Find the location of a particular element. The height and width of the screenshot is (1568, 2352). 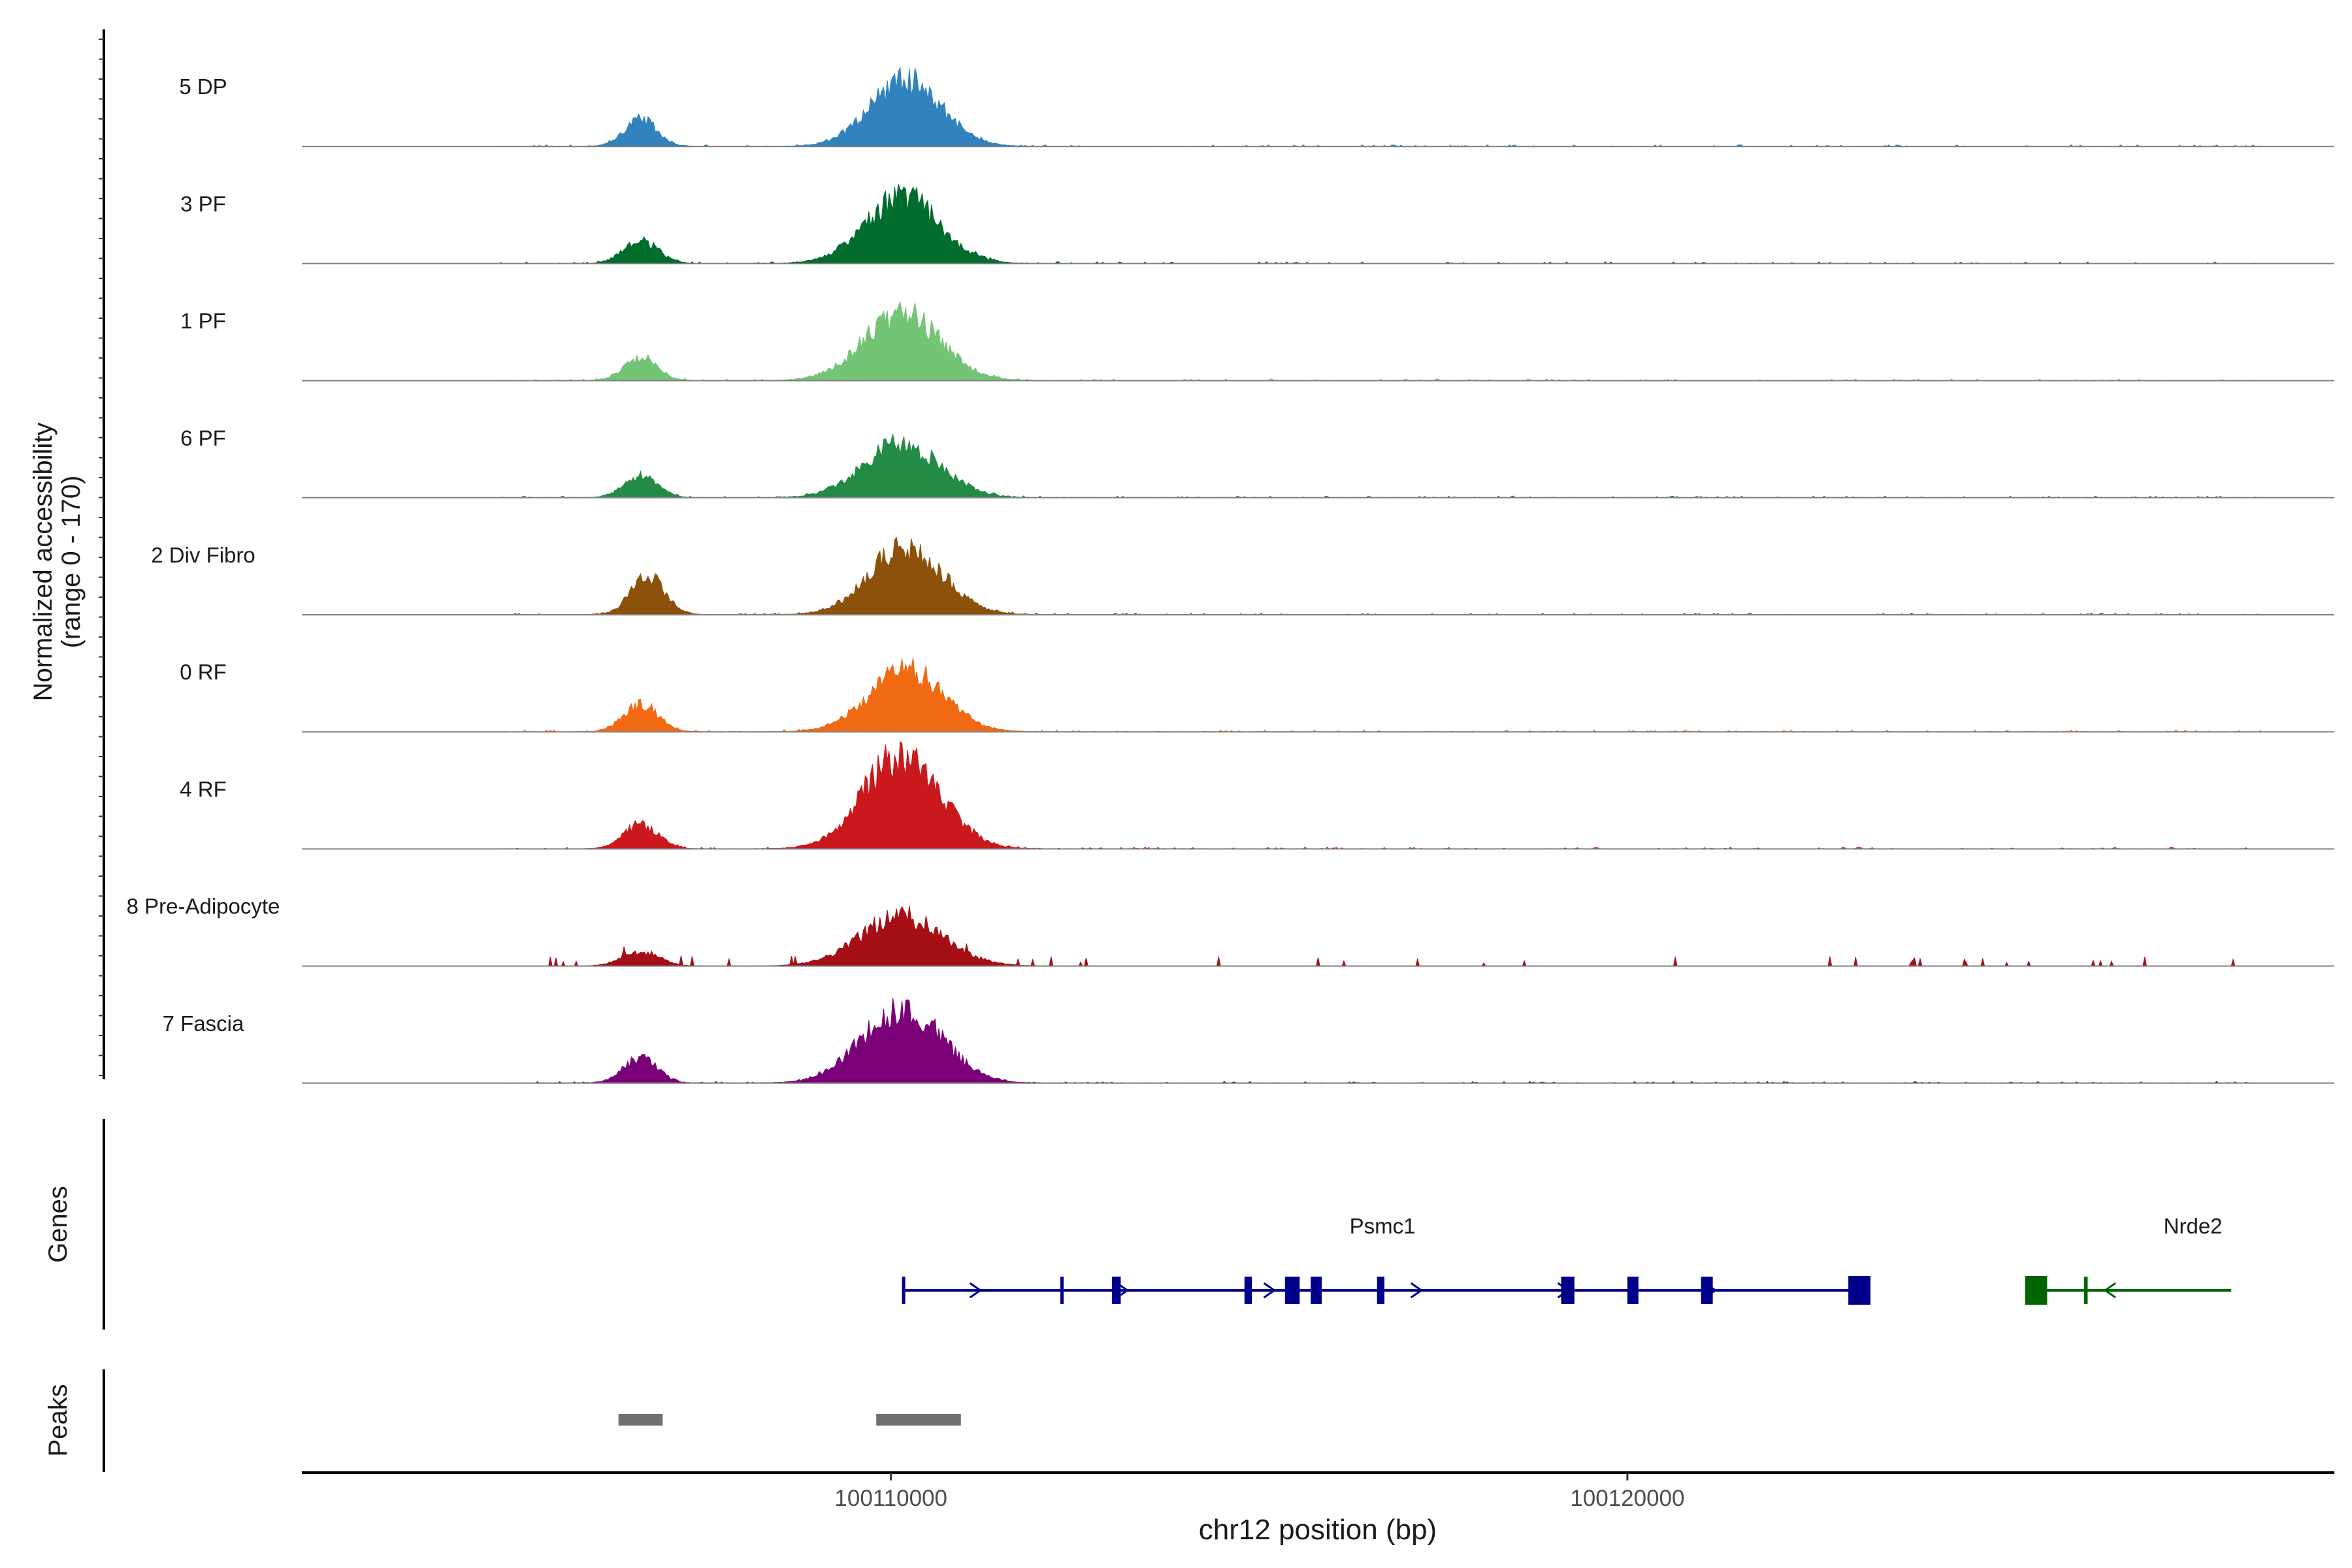

coverage-track: 7 Fascia is located at coordinates (1248, 1041).